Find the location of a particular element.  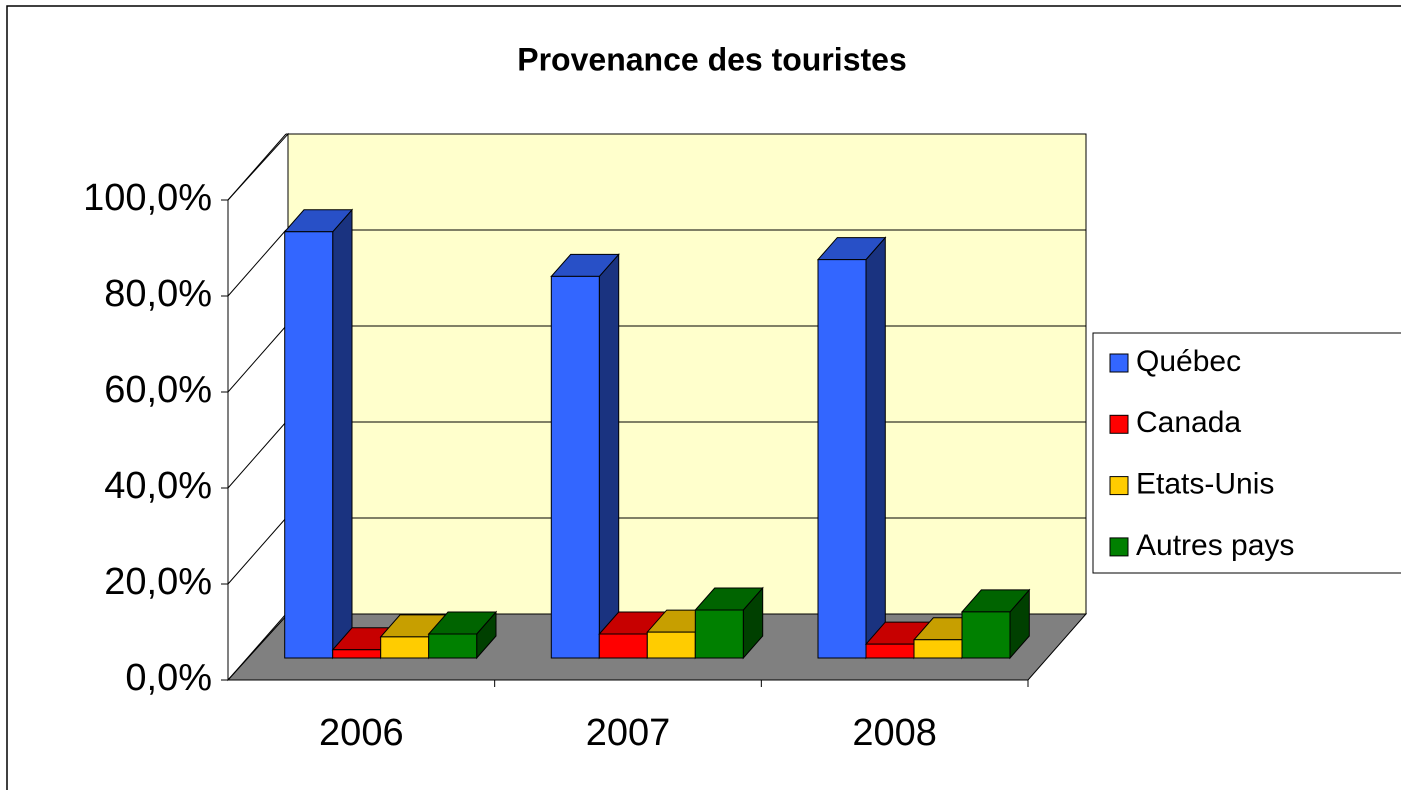

side-wall is located at coordinates (258, 407).